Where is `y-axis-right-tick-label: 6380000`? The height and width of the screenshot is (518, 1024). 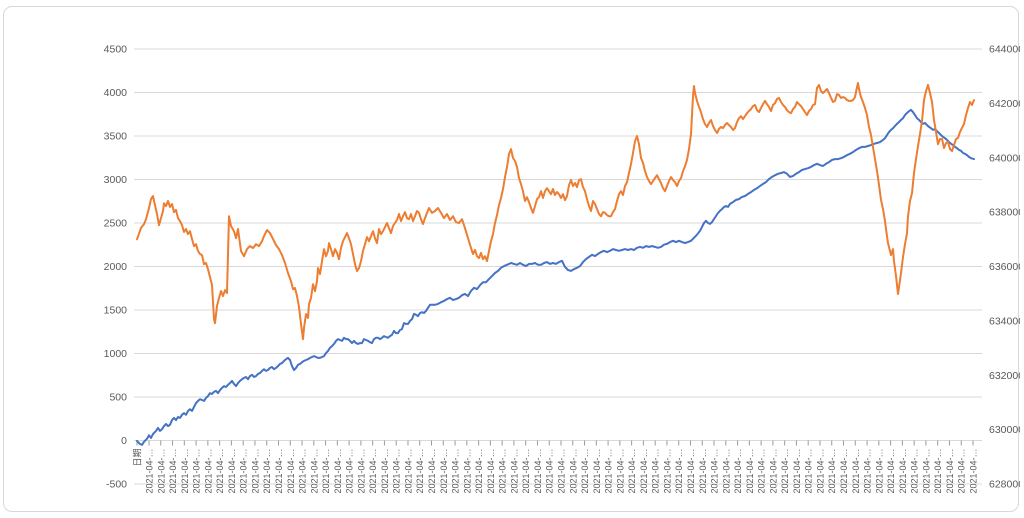
y-axis-right-tick-label: 6380000 is located at coordinates (1004, 213).